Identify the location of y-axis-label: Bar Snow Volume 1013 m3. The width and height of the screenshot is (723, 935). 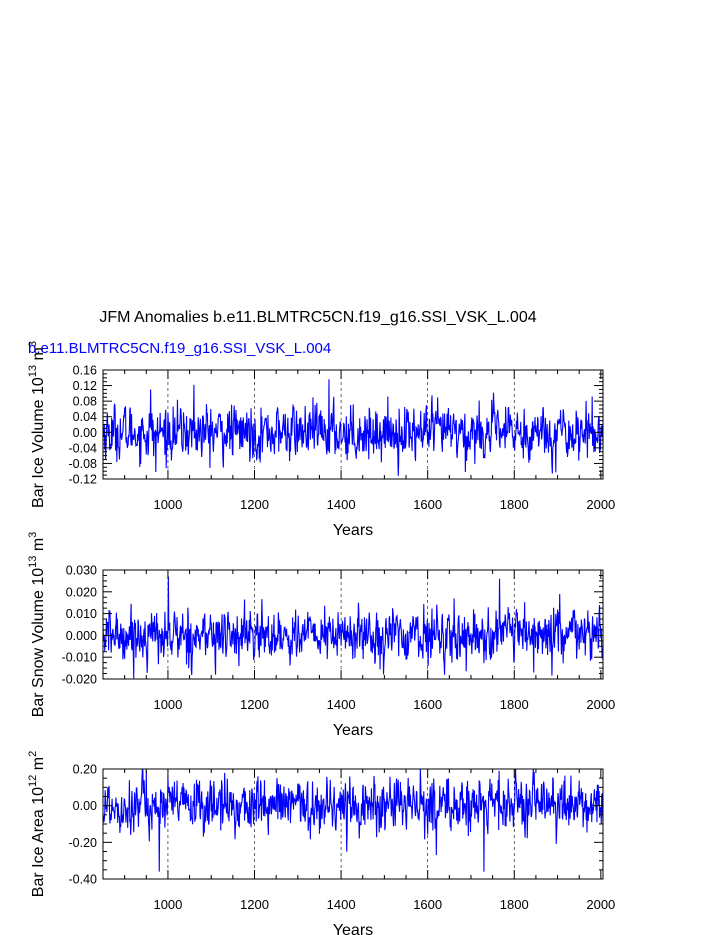
(37, 625).